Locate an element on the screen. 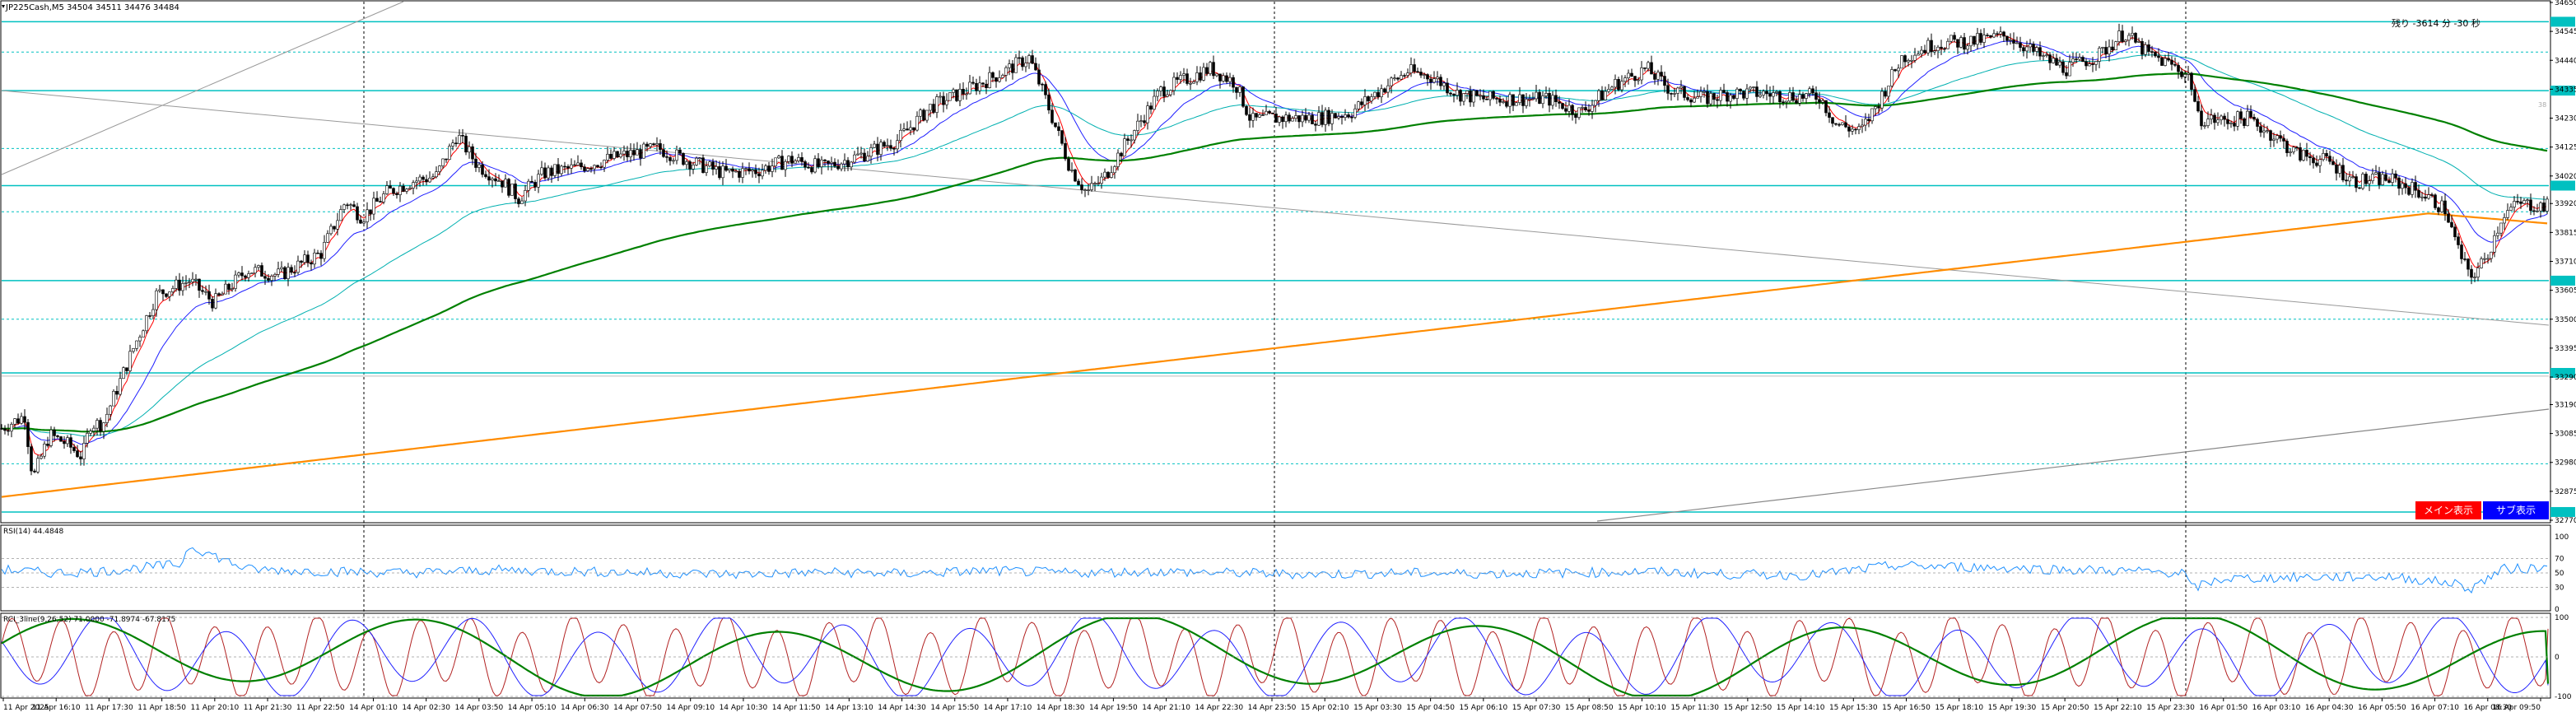  rsi-title: RSI(14) 44.4848 is located at coordinates (33, 532).